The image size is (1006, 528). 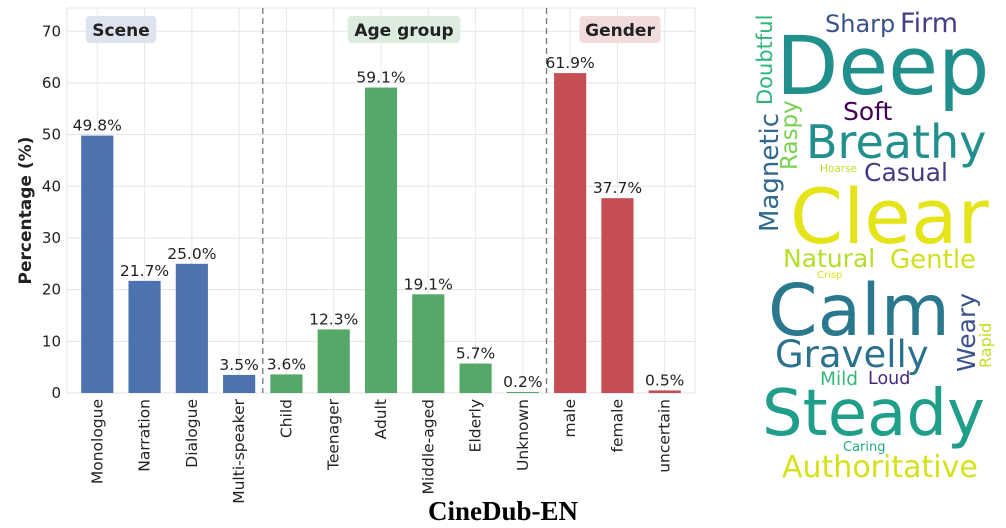 What do you see at coordinates (191, 328) in the screenshot?
I see `bar-dialogue` at bounding box center [191, 328].